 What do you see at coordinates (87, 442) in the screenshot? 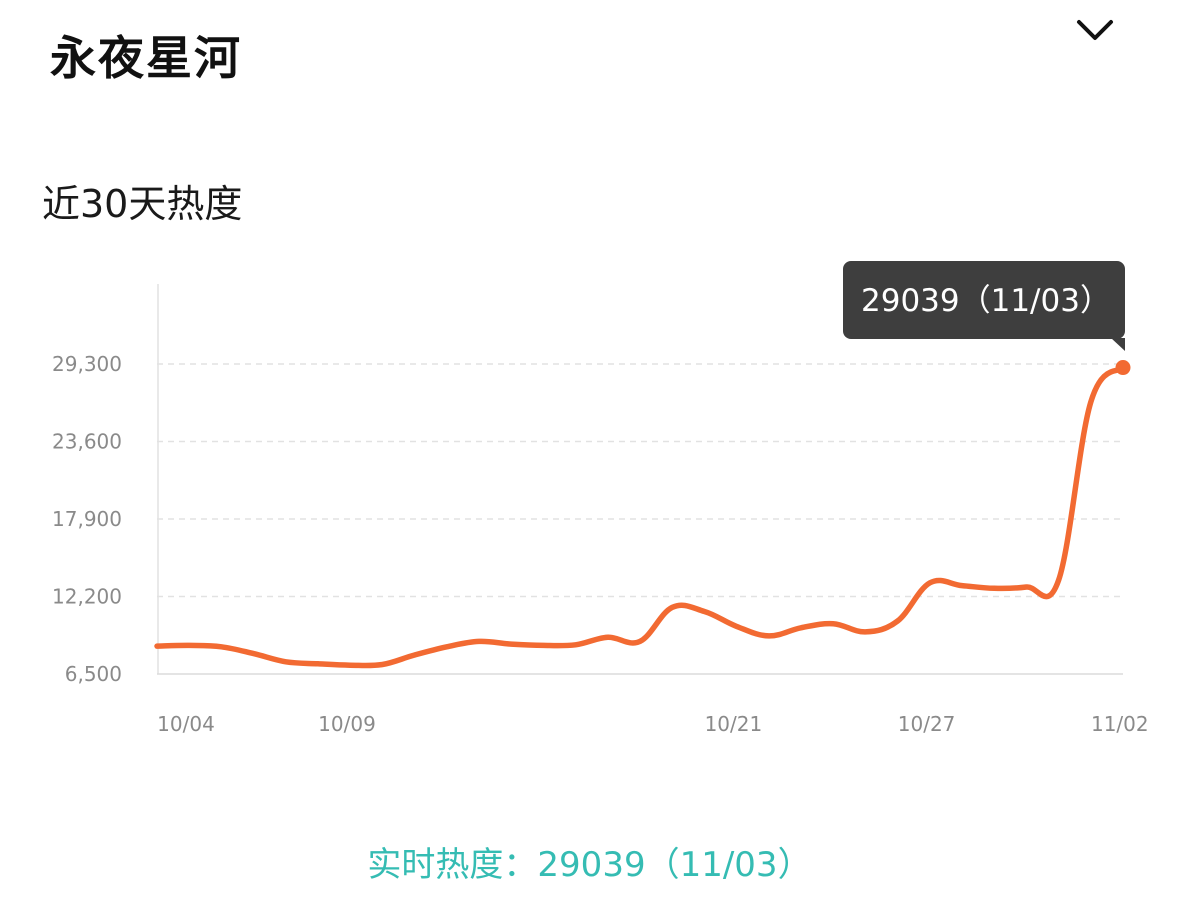
I see `y-tick-label: 23,600` at bounding box center [87, 442].